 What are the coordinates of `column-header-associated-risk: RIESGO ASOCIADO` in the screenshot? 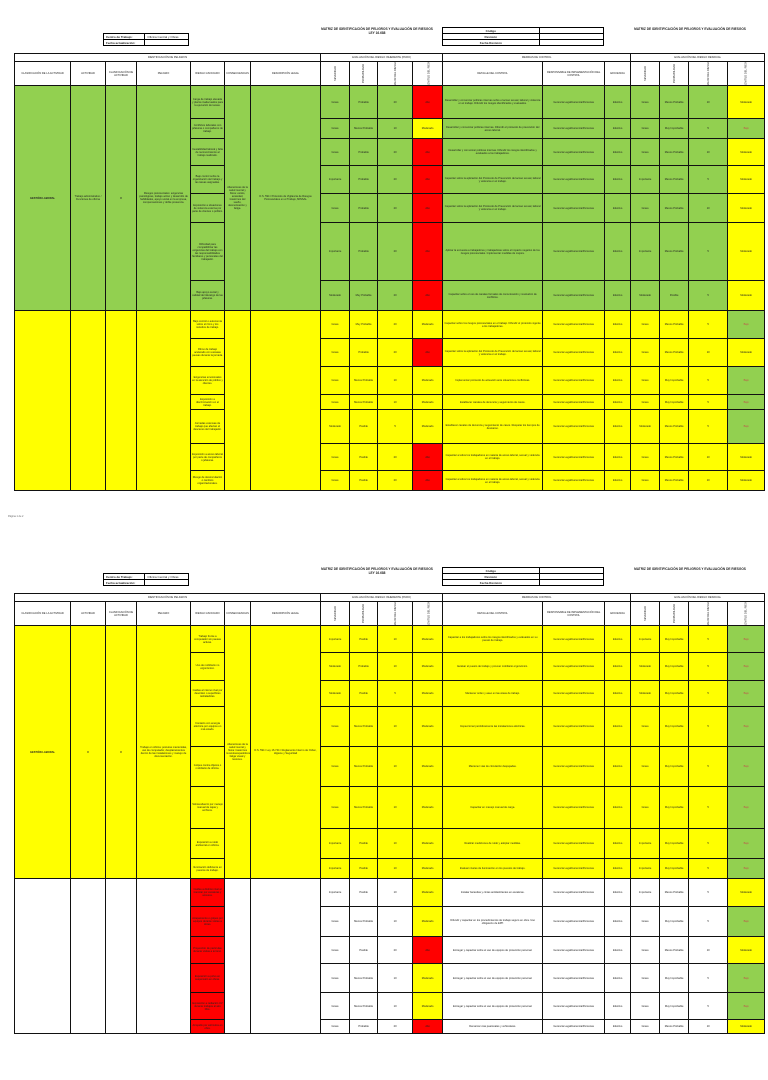 It's located at (207, 613).